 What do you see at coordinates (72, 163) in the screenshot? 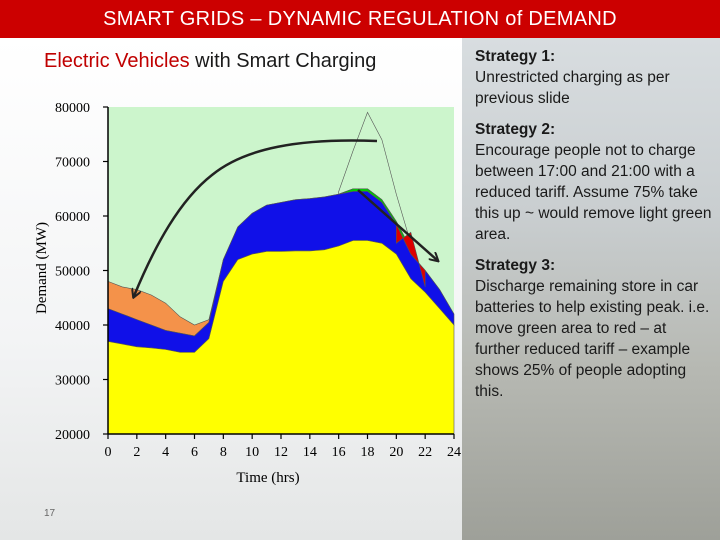
I see `y-tick-label: 70000` at bounding box center [72, 163].